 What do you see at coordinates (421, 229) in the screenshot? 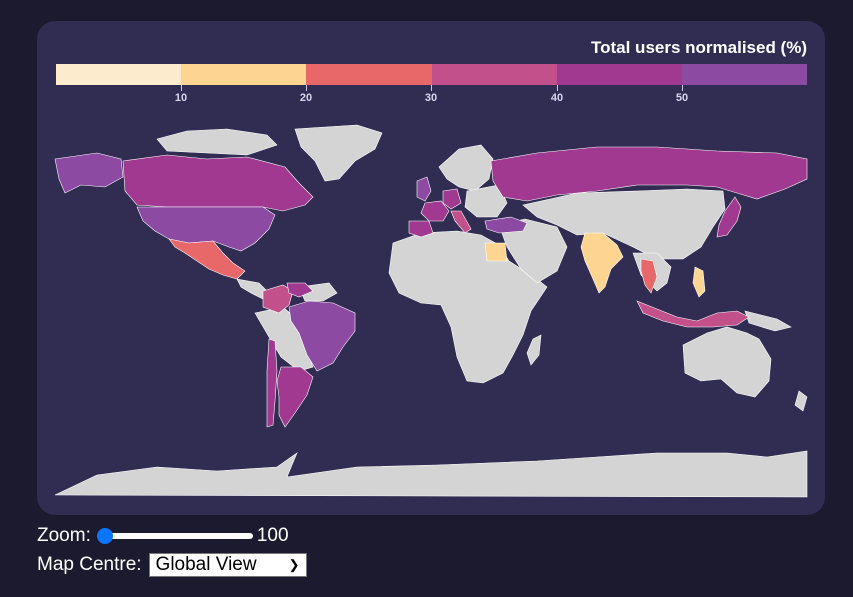
I see `country-spain` at bounding box center [421, 229].